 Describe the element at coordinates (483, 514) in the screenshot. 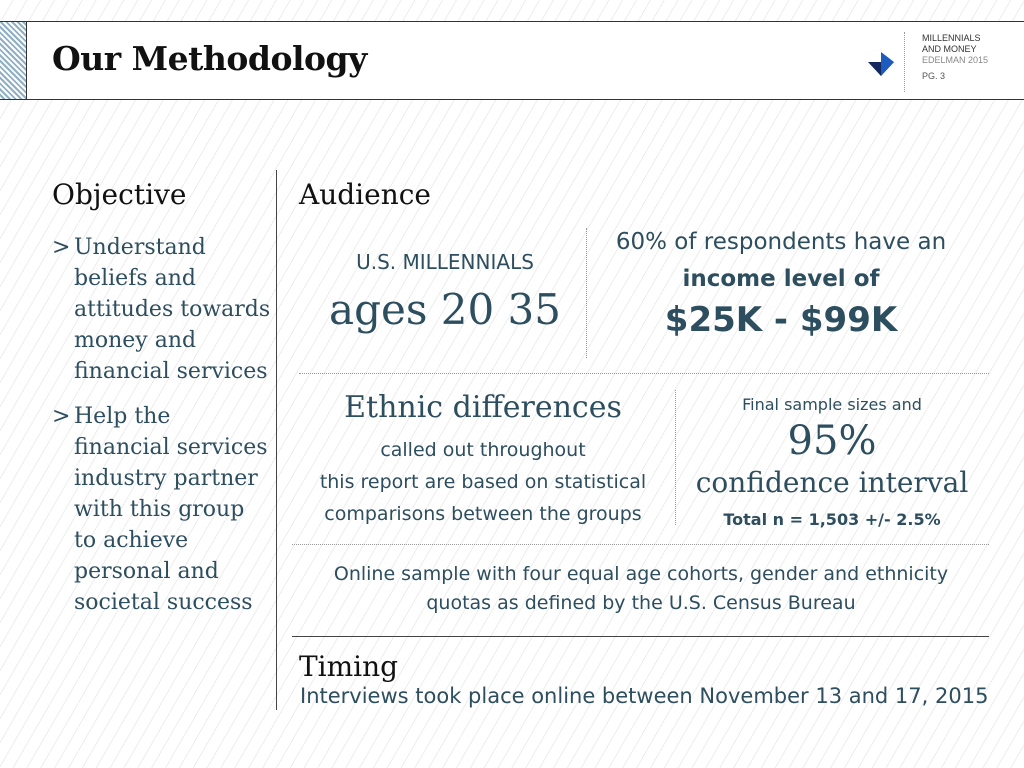

I see `ethnic-body-line: comparisons between the groups` at that location.